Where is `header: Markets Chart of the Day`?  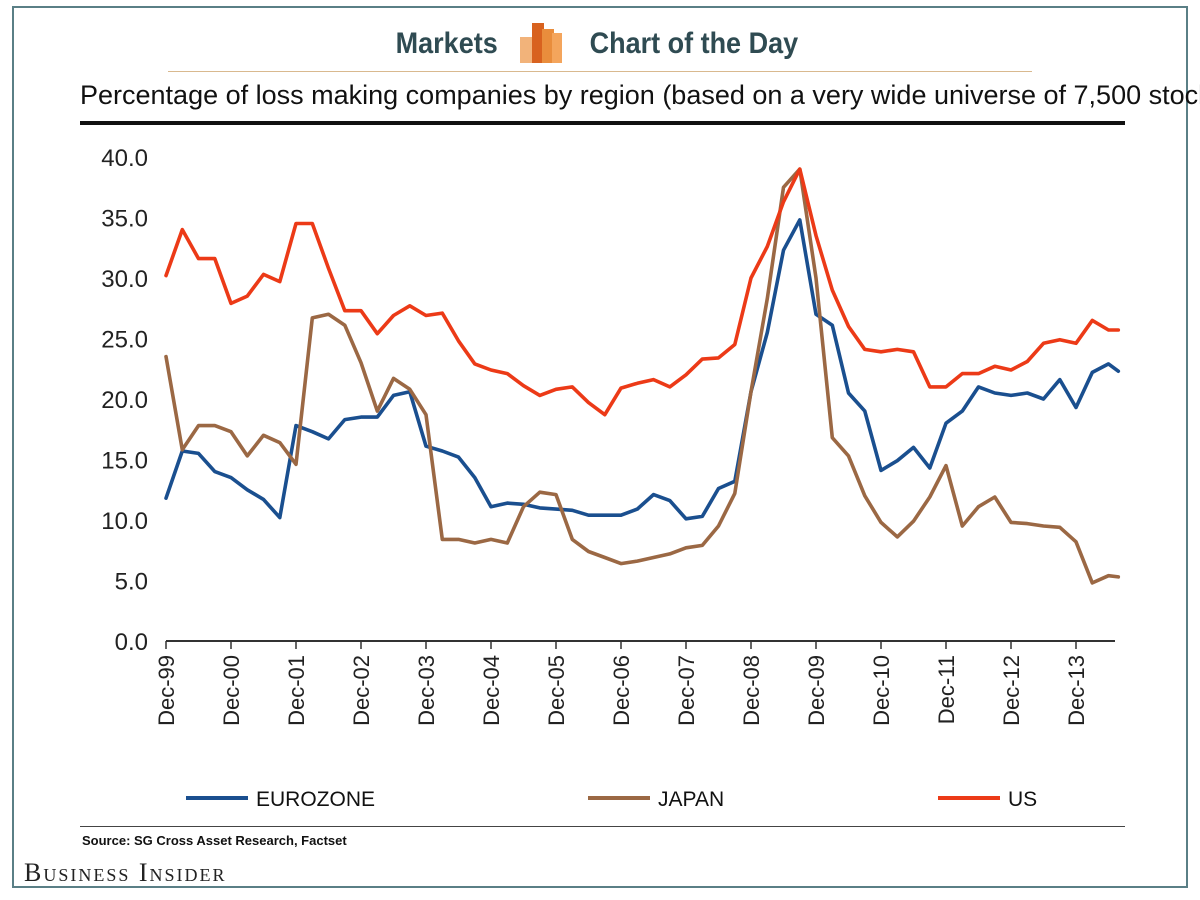
header: Markets Chart of the Day is located at coordinates (600, 44).